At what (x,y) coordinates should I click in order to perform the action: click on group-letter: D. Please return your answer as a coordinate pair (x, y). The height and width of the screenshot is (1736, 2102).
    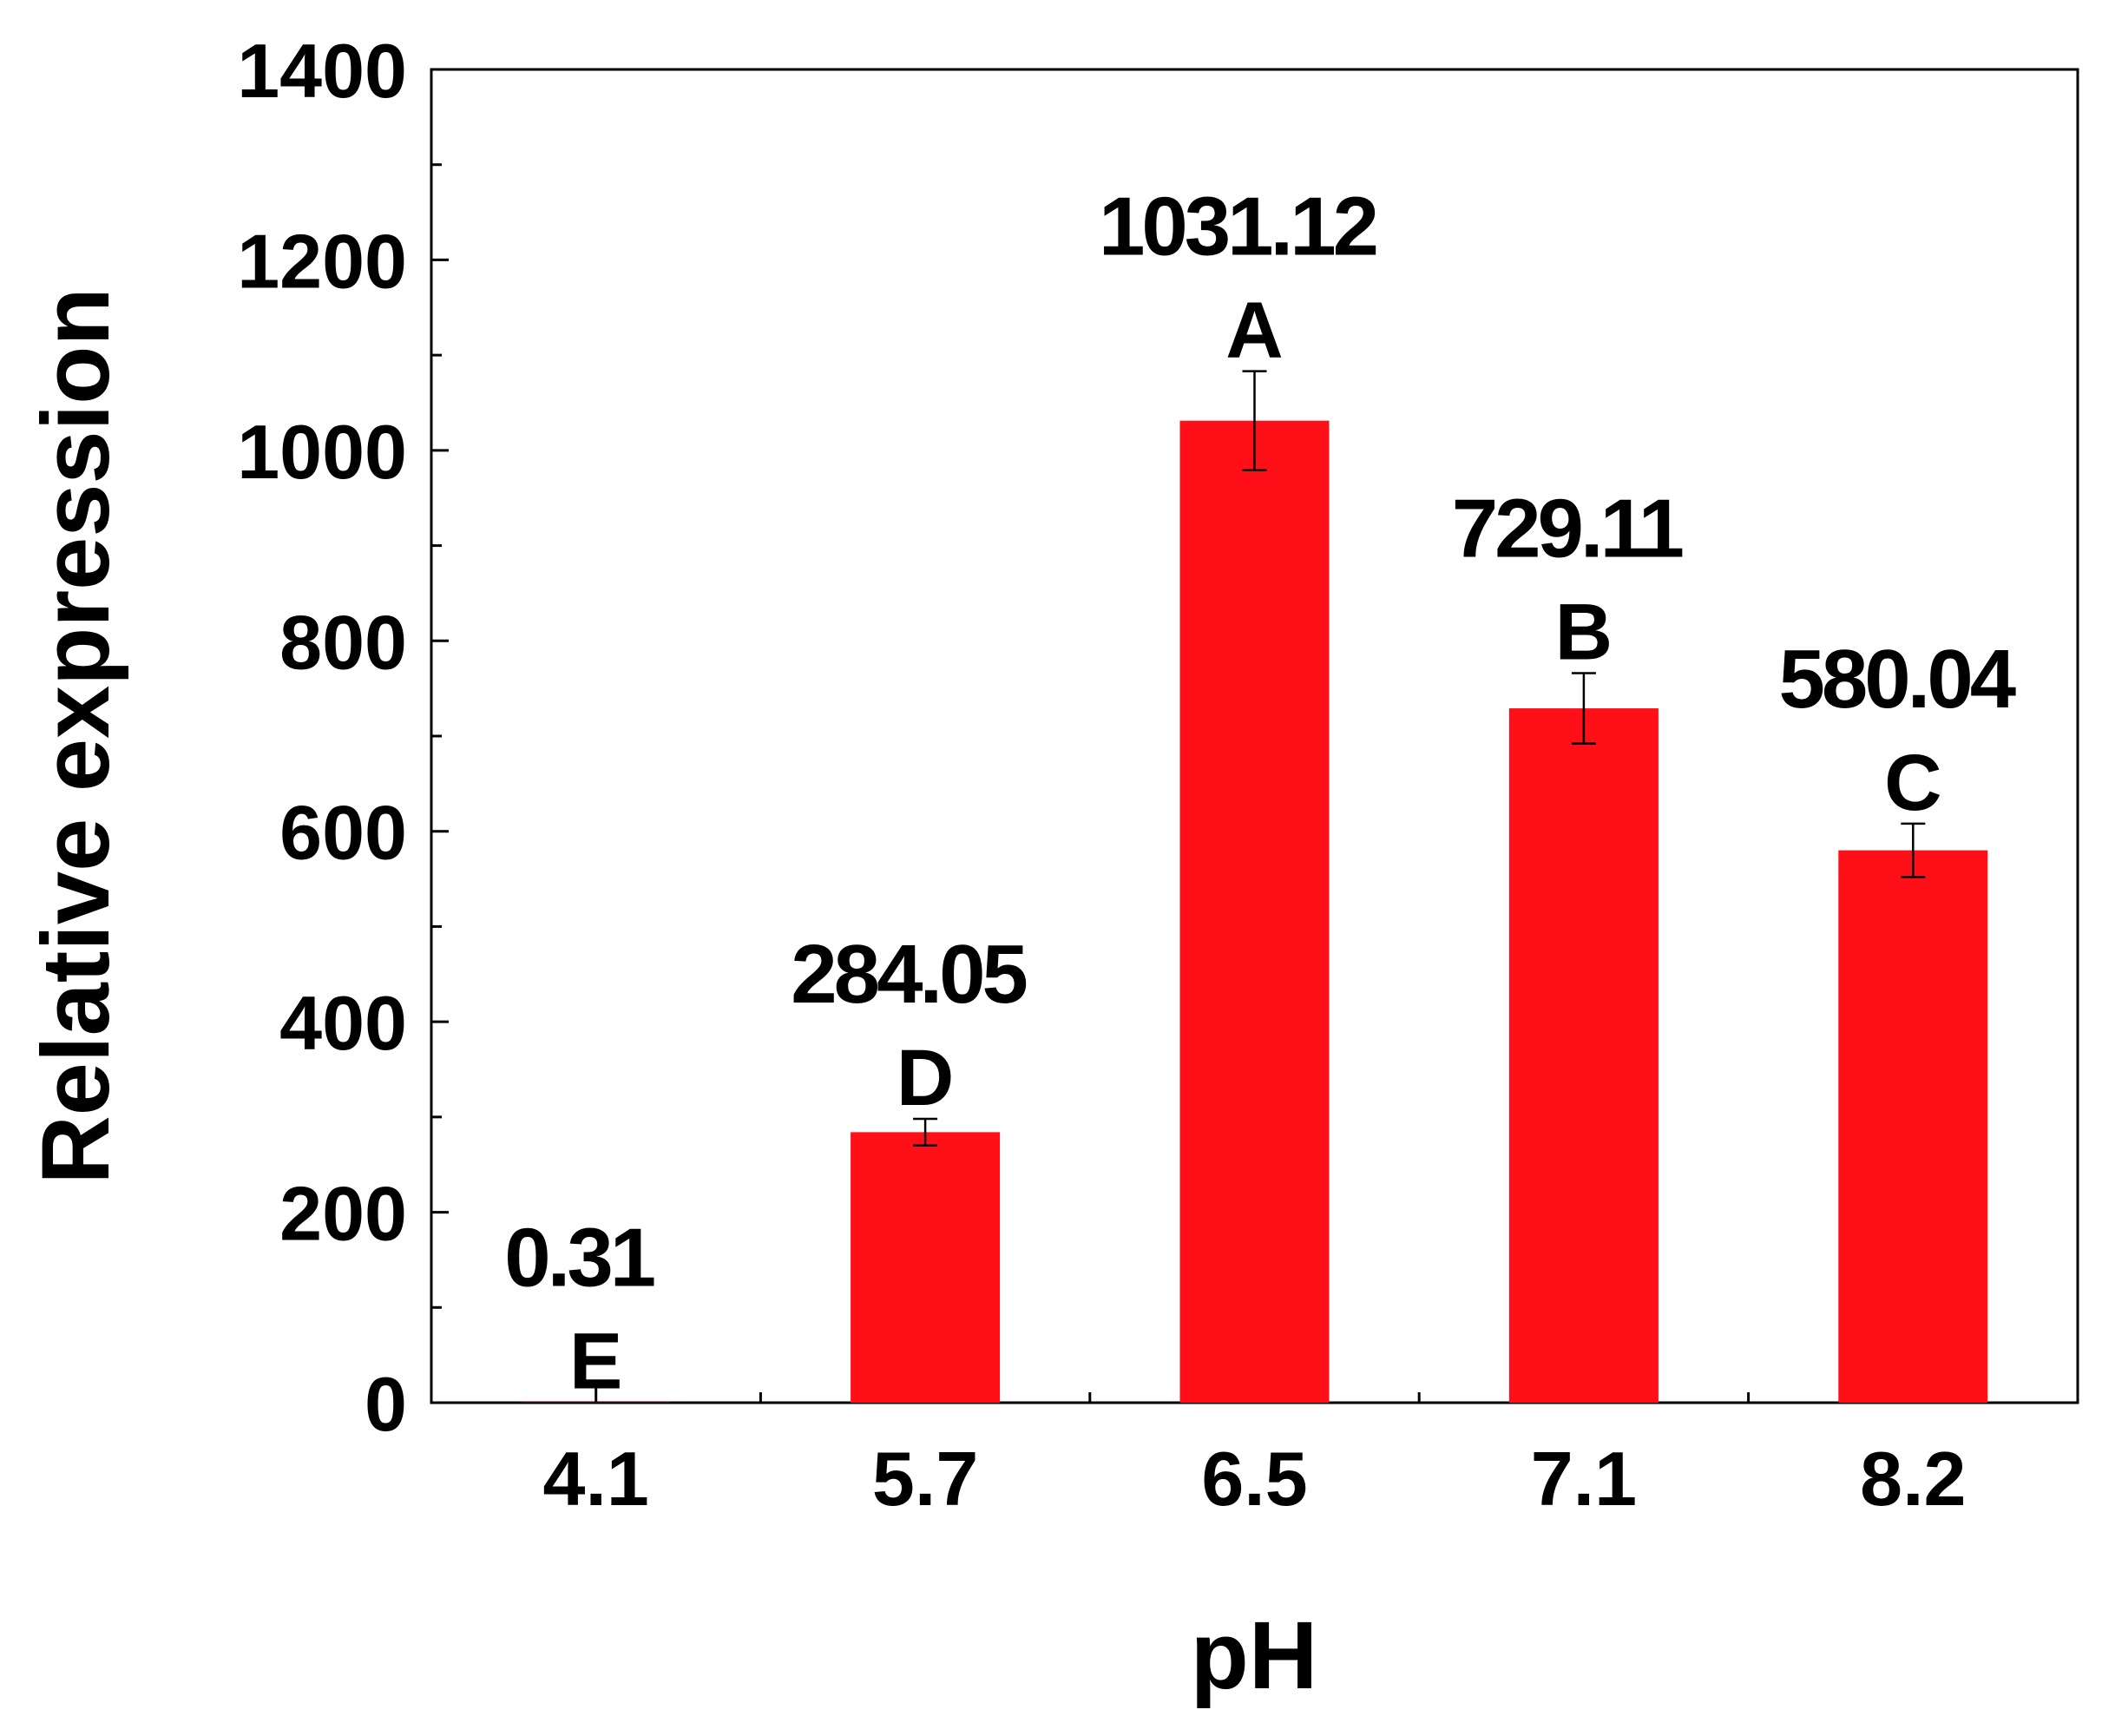
    Looking at the image, I should click on (925, 1078).